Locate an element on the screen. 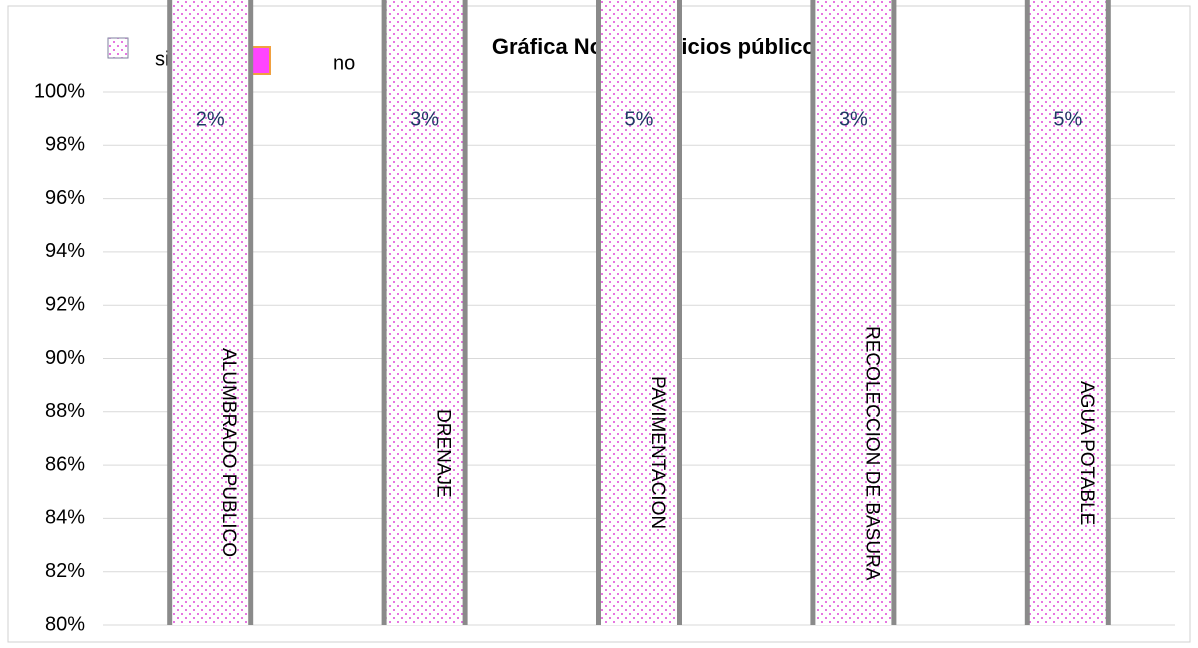  legend-swatch is located at coordinates (118, 48).